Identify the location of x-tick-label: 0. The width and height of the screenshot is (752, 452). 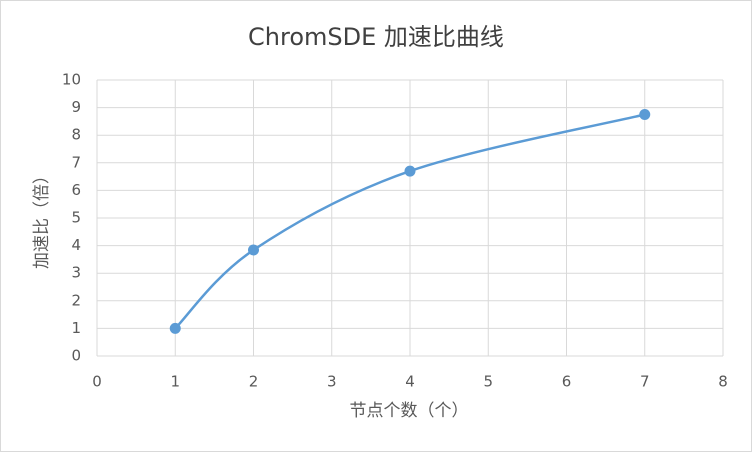
(97, 382).